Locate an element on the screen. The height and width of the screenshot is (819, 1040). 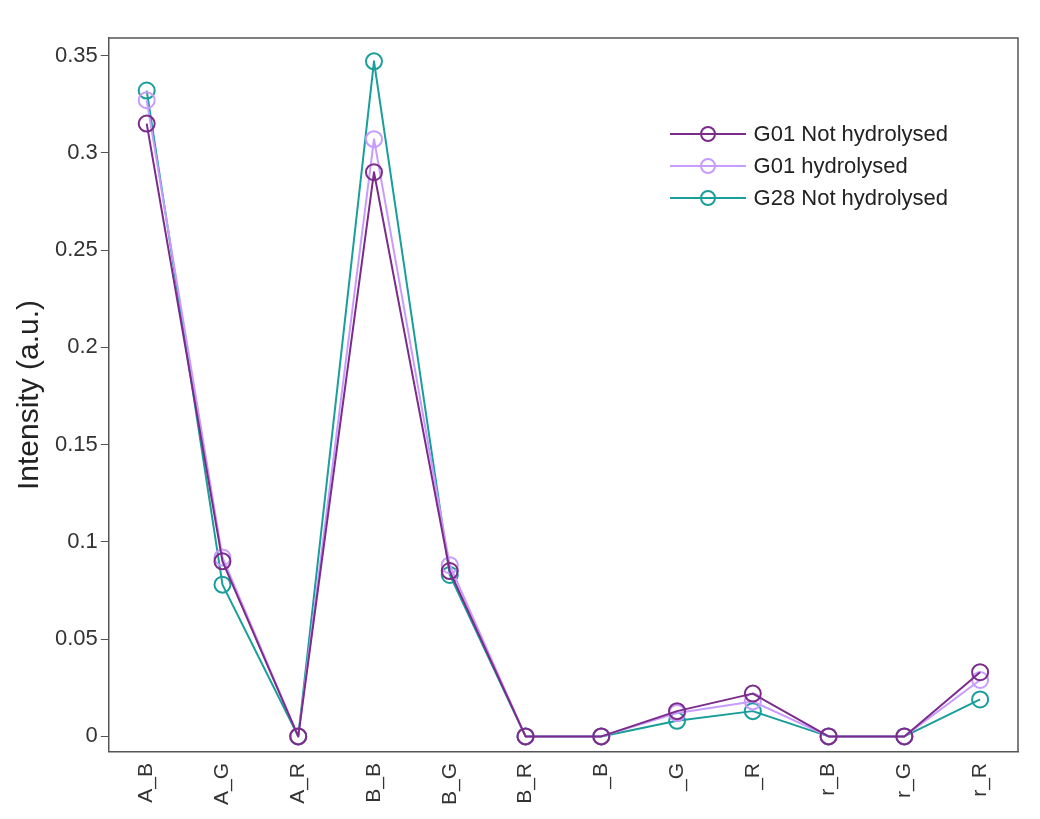
y-tick-label: 0.25 is located at coordinates (76, 249).